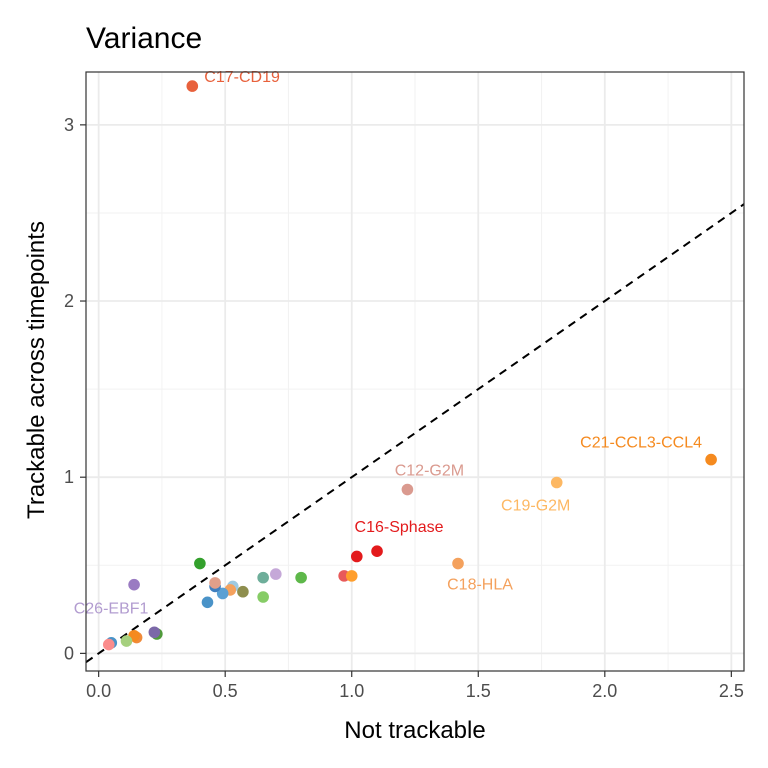 This screenshot has height=768, width=768. Describe the element at coordinates (36, 370) in the screenshot. I see `y-axis-title: Trackable across timepoints` at that location.